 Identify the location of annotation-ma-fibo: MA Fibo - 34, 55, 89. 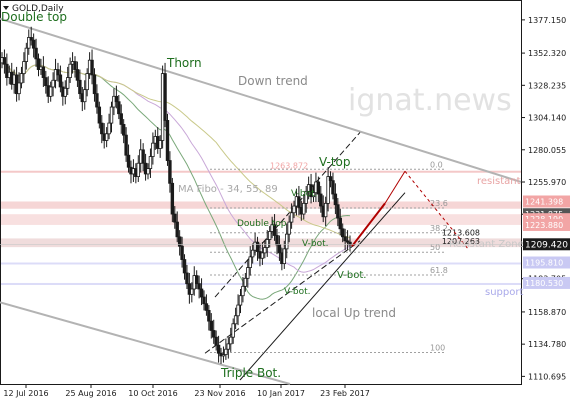
(228, 189).